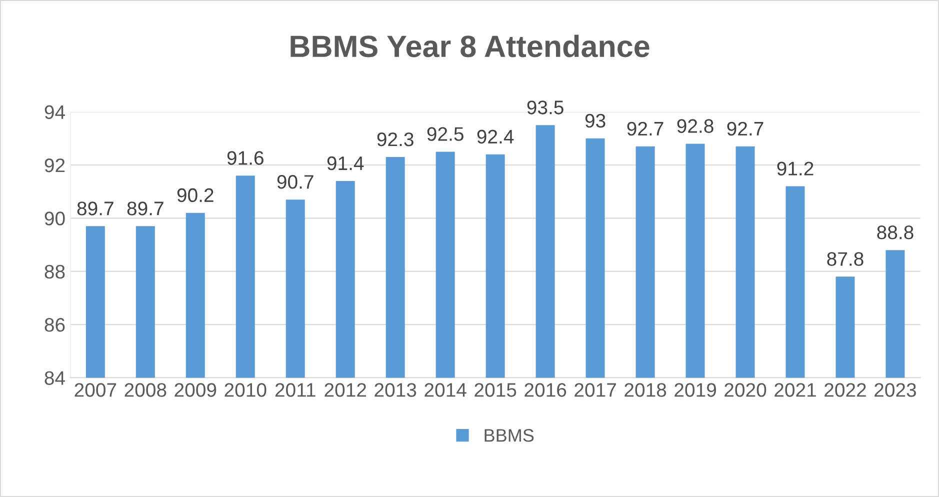  I want to click on data-label: 91.6, so click(245, 158).